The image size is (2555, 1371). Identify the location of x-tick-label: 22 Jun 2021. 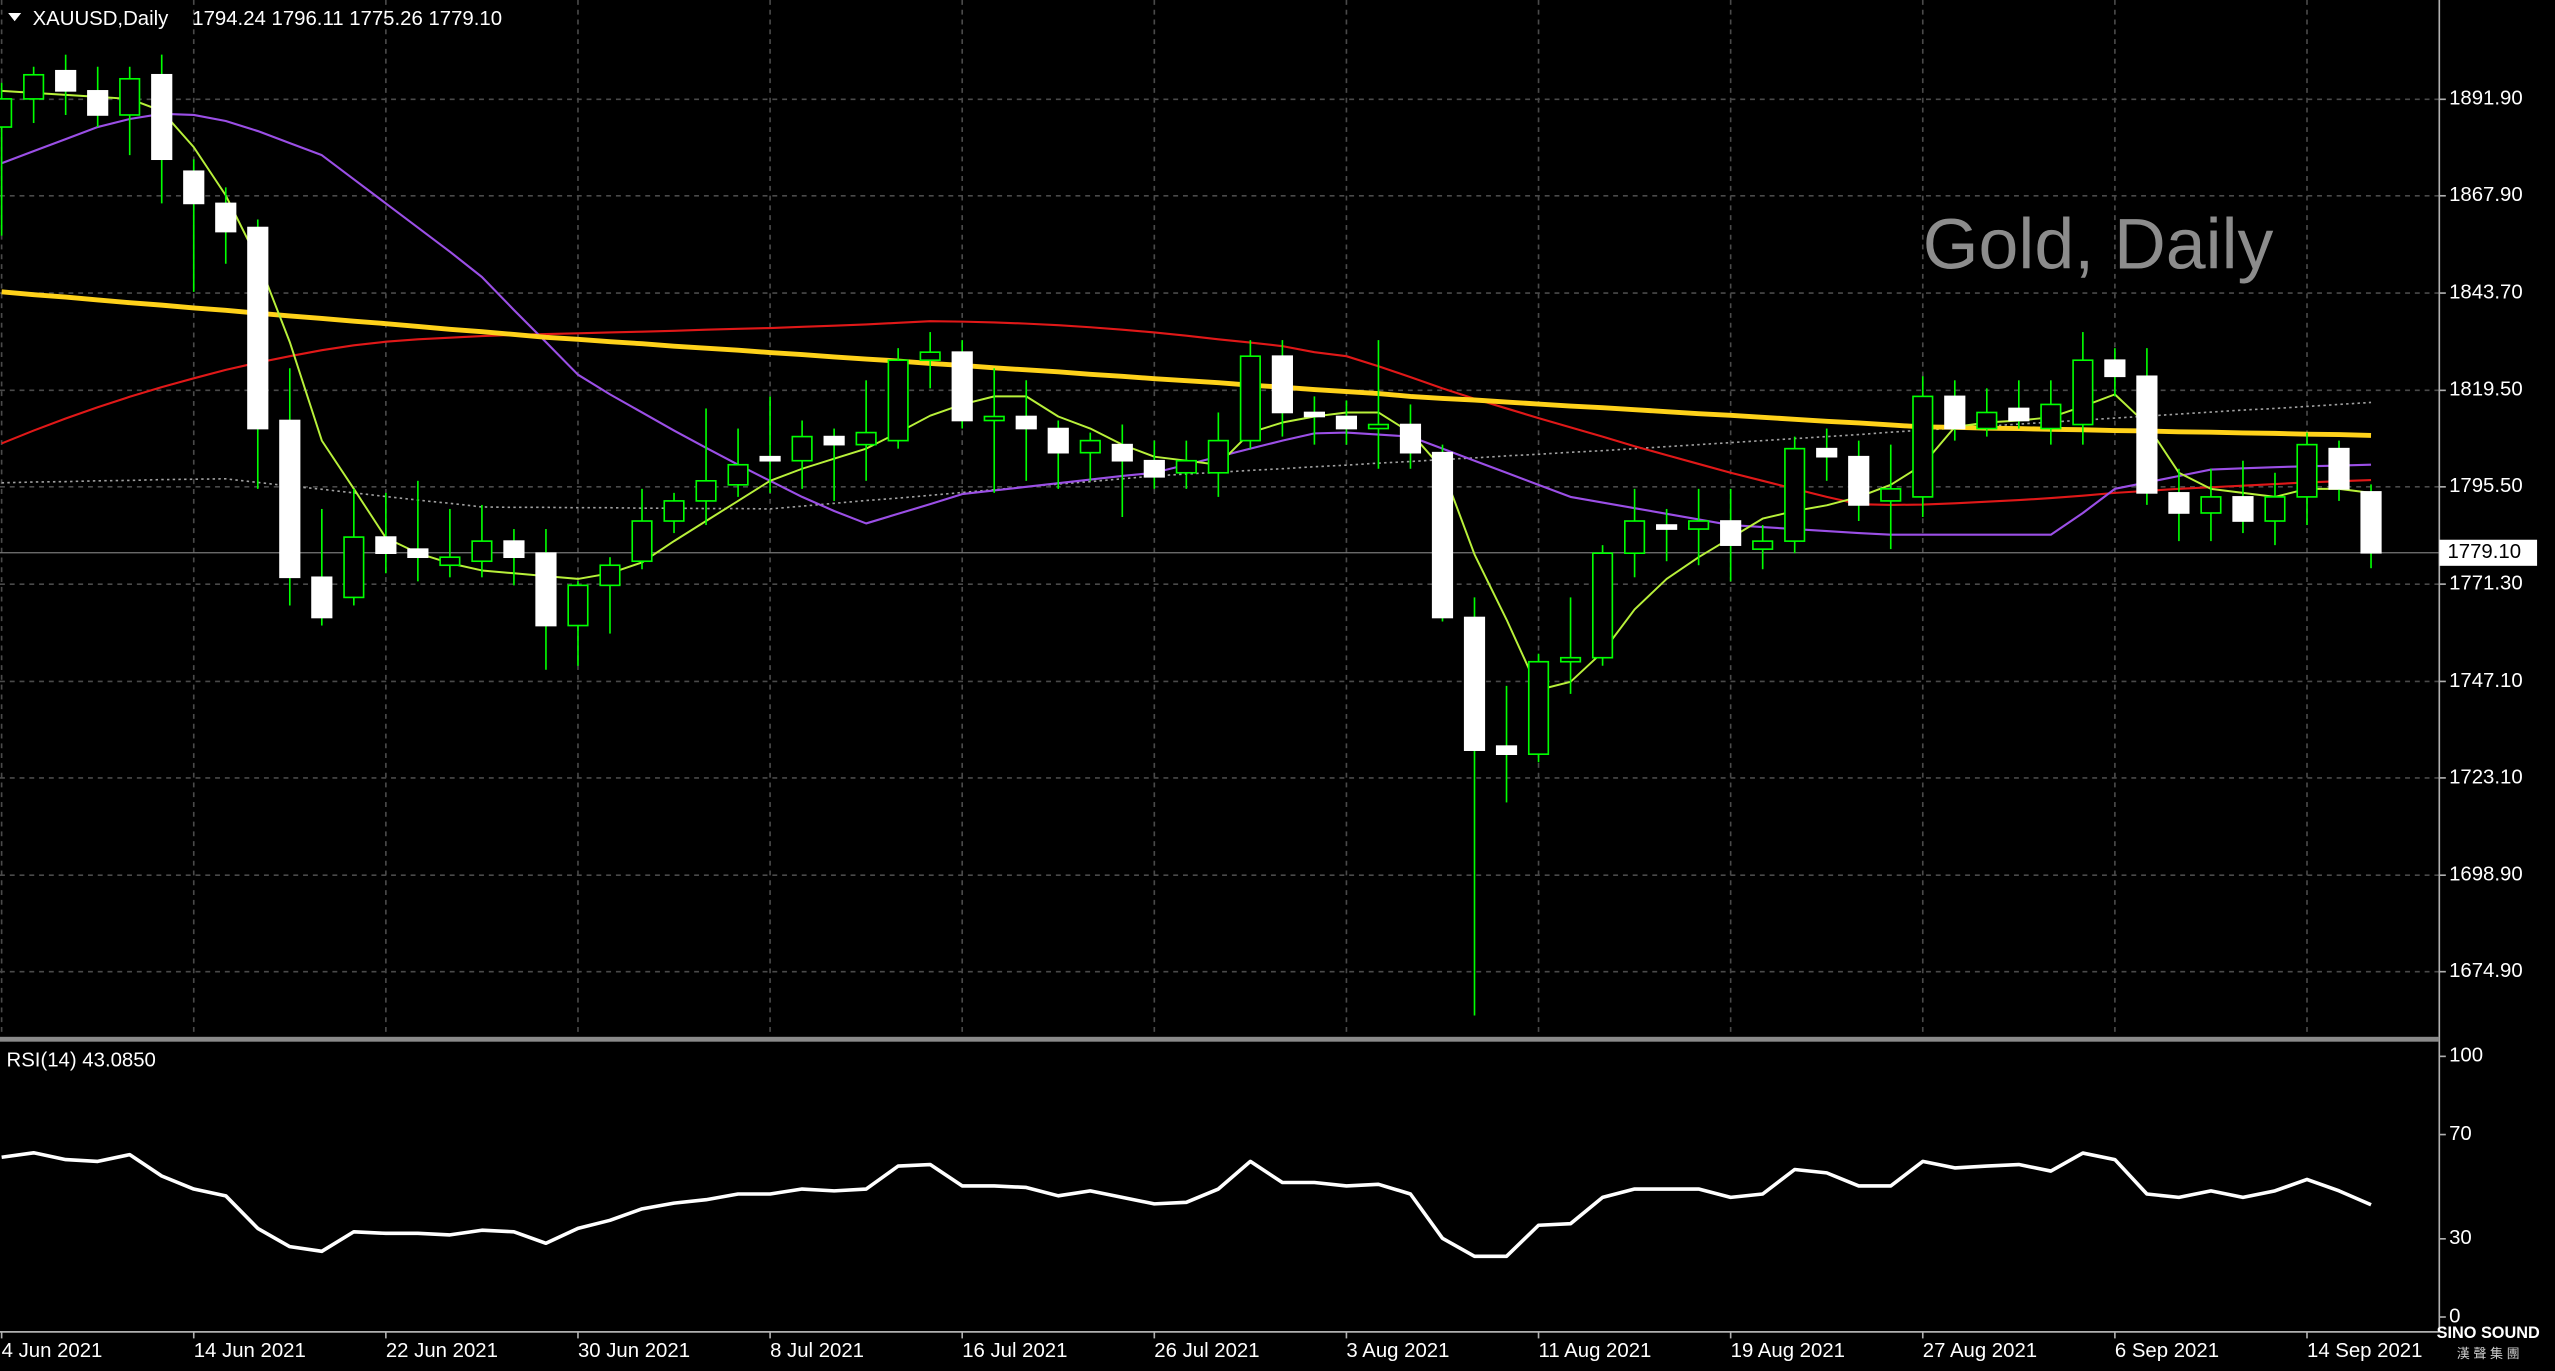
(442, 1351).